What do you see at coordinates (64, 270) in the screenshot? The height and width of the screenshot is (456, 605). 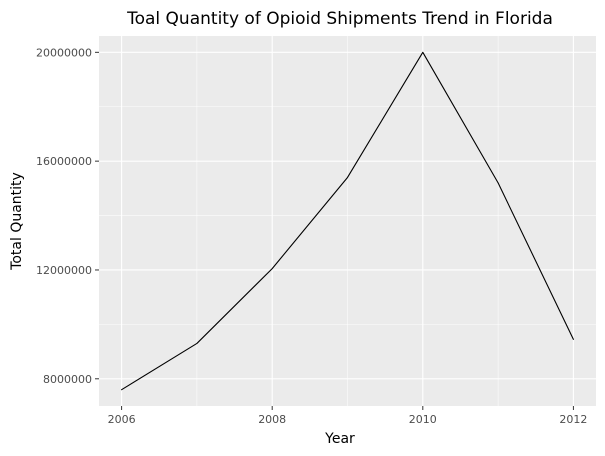 I see `y-tick-label: 12000000` at bounding box center [64, 270].